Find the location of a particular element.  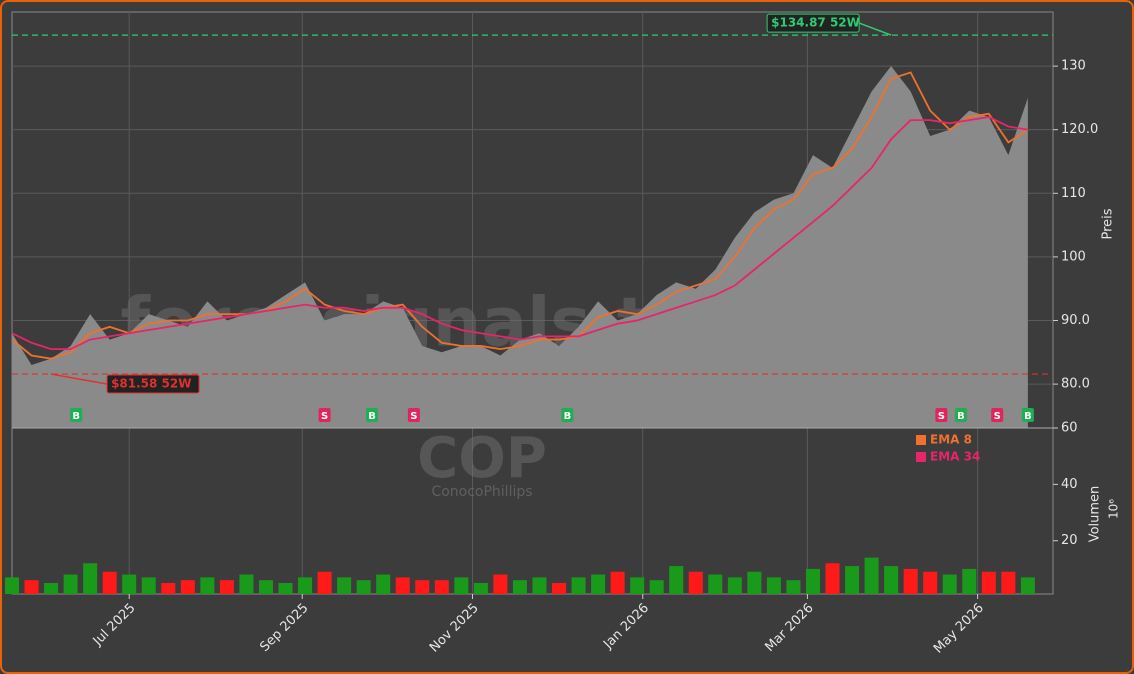

y2-tick-label: 20 is located at coordinates (1069, 540).